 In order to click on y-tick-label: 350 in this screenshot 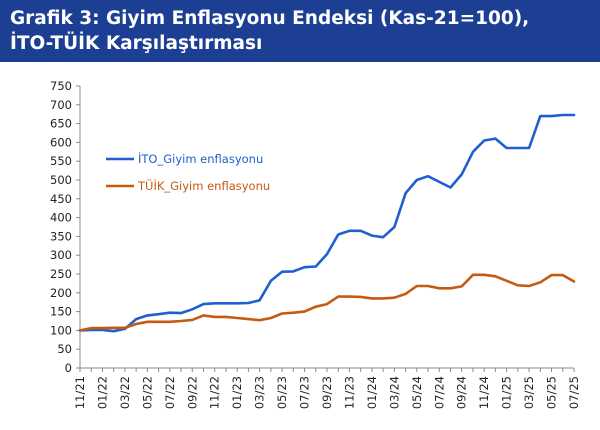, I will do `click(61, 236)`.